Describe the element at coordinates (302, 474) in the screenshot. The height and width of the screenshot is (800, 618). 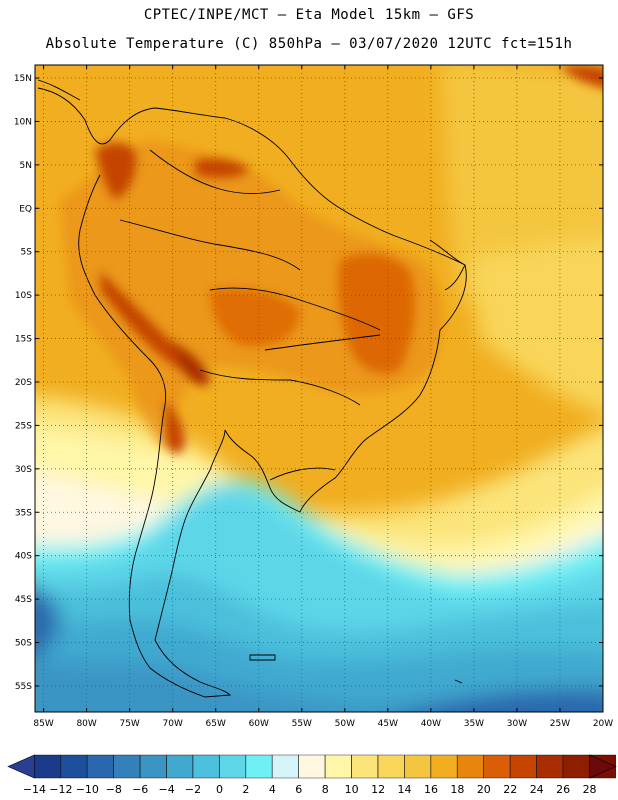
I see `border-uruguay` at that location.